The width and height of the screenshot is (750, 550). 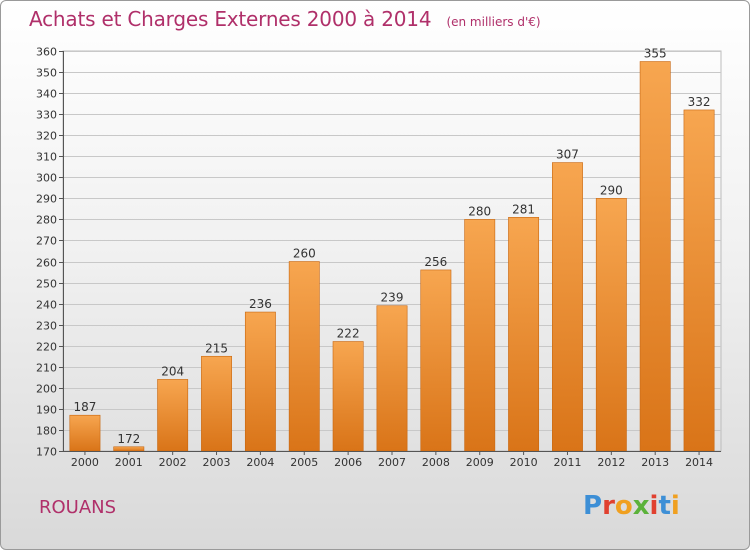 What do you see at coordinates (493, 22) in the screenshot?
I see `chart-subtitle: (en milliers d'€)` at bounding box center [493, 22].